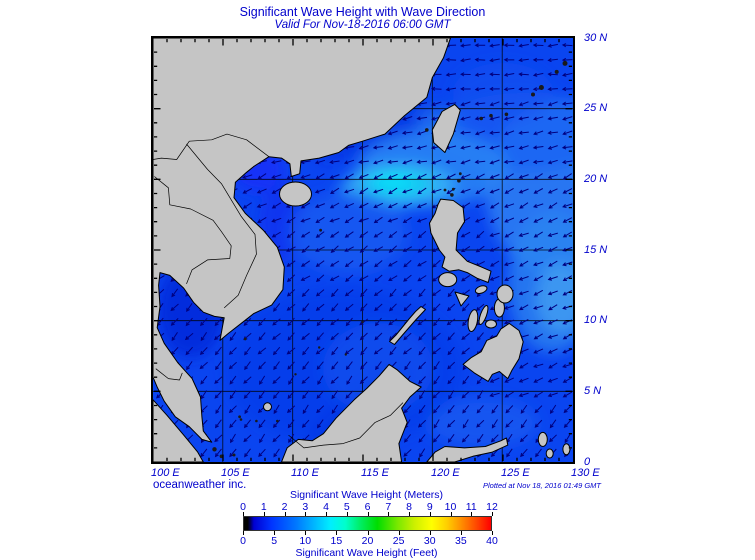  Describe the element at coordinates (596, 37) in the screenshot. I see `lat-label: 30 N` at that location.